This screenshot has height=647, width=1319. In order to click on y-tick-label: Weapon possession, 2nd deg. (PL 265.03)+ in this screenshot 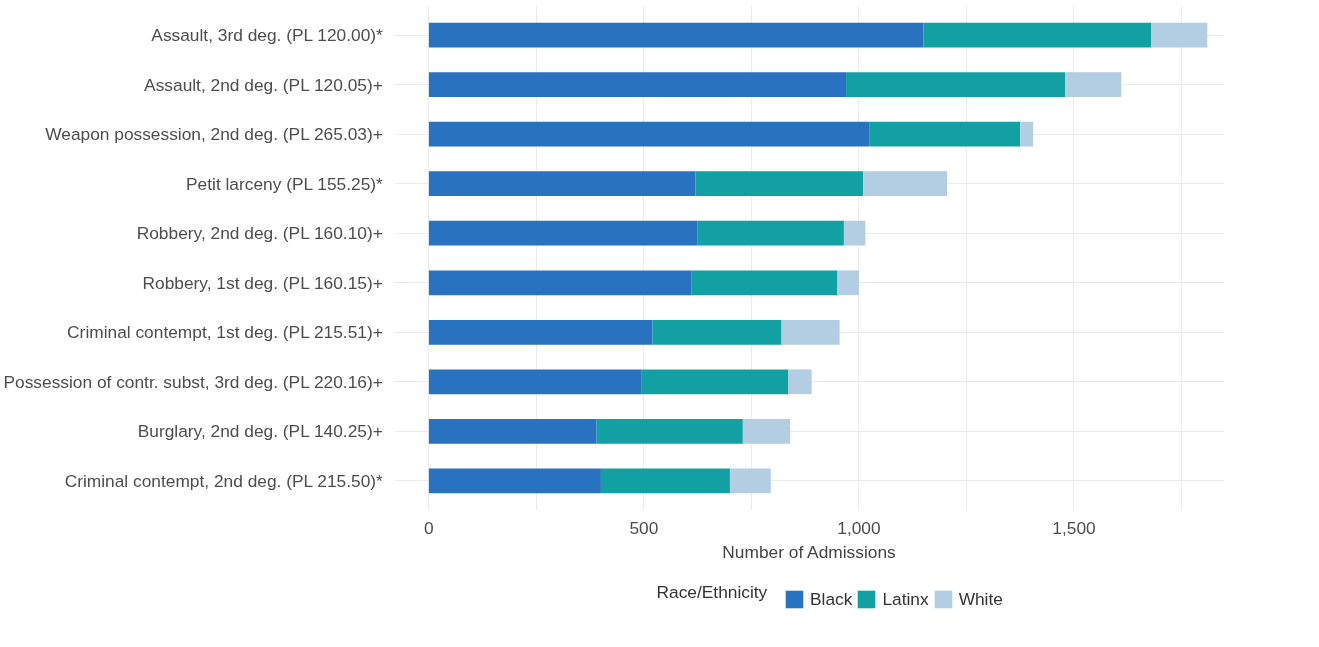, I will do `click(214, 134)`.